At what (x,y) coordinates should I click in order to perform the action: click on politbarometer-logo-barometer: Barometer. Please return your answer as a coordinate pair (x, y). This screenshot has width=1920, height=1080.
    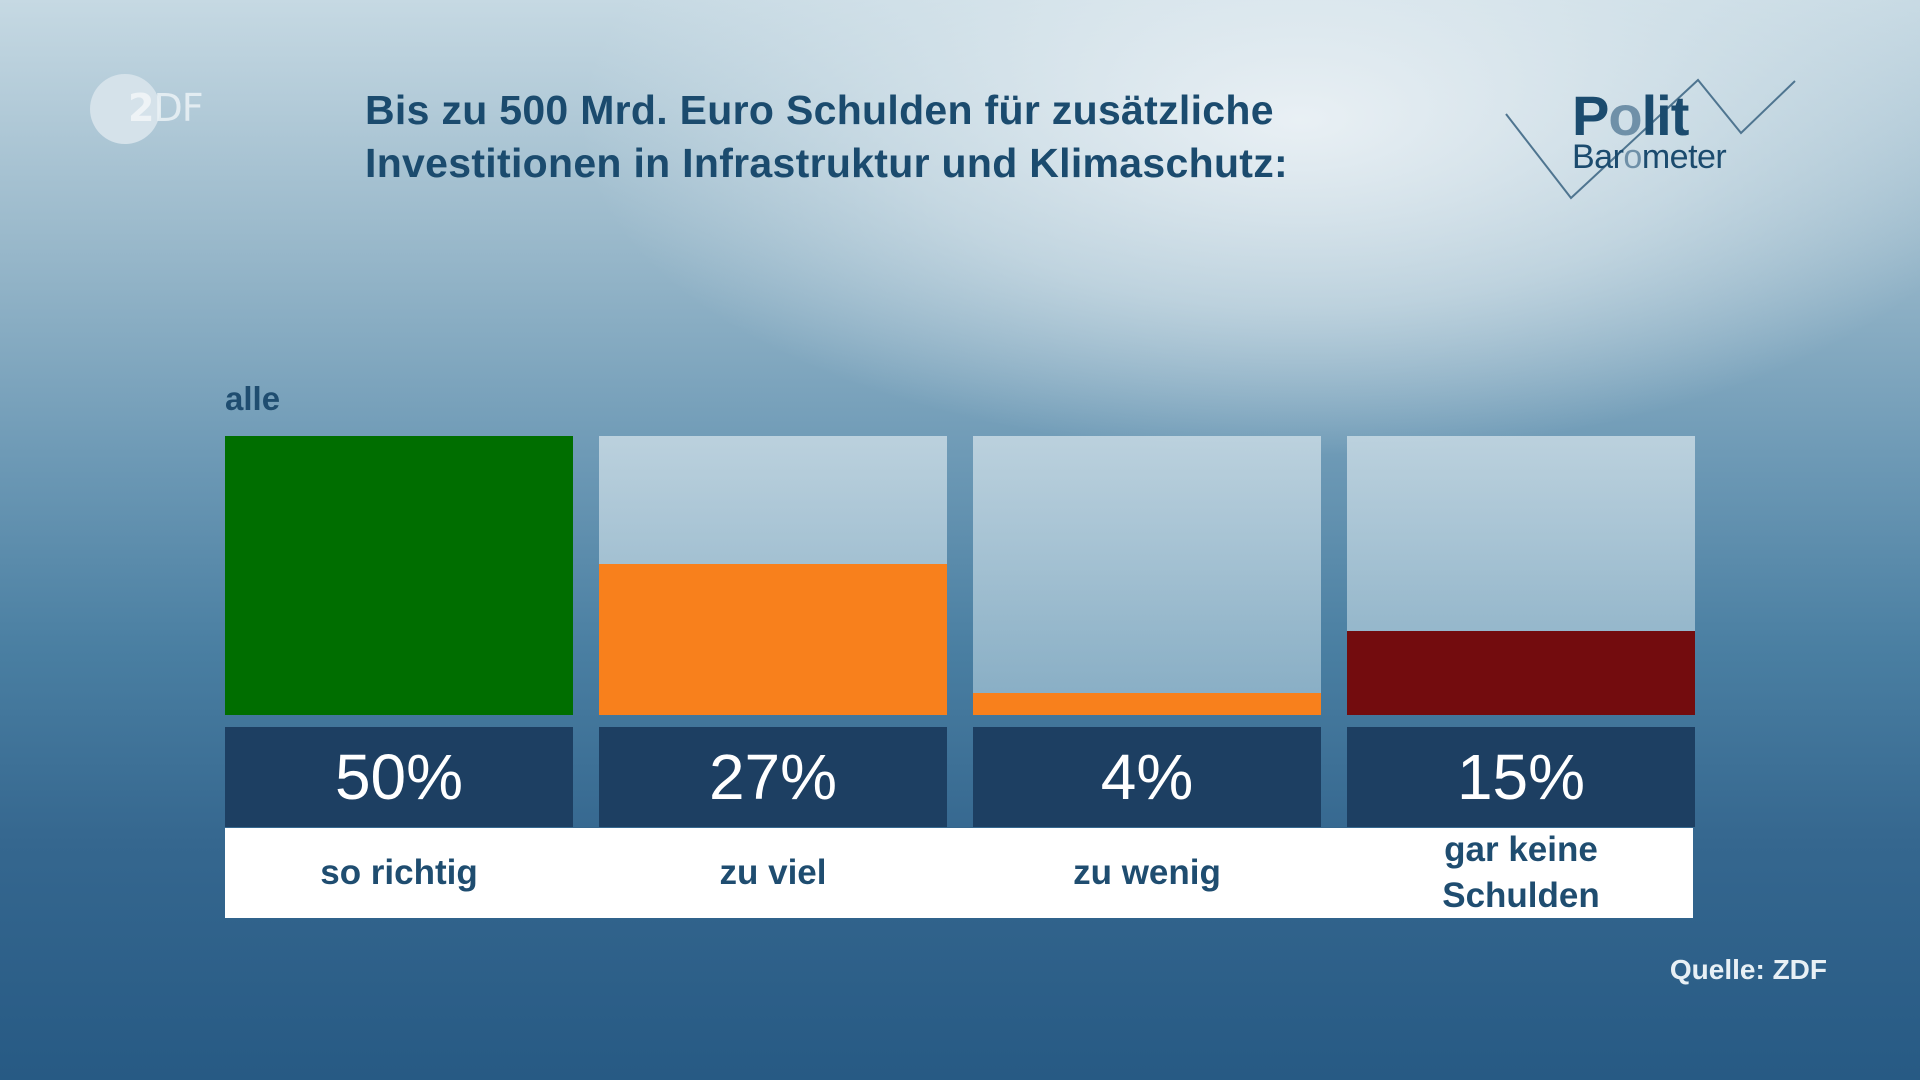
    Looking at the image, I should click on (1649, 157).